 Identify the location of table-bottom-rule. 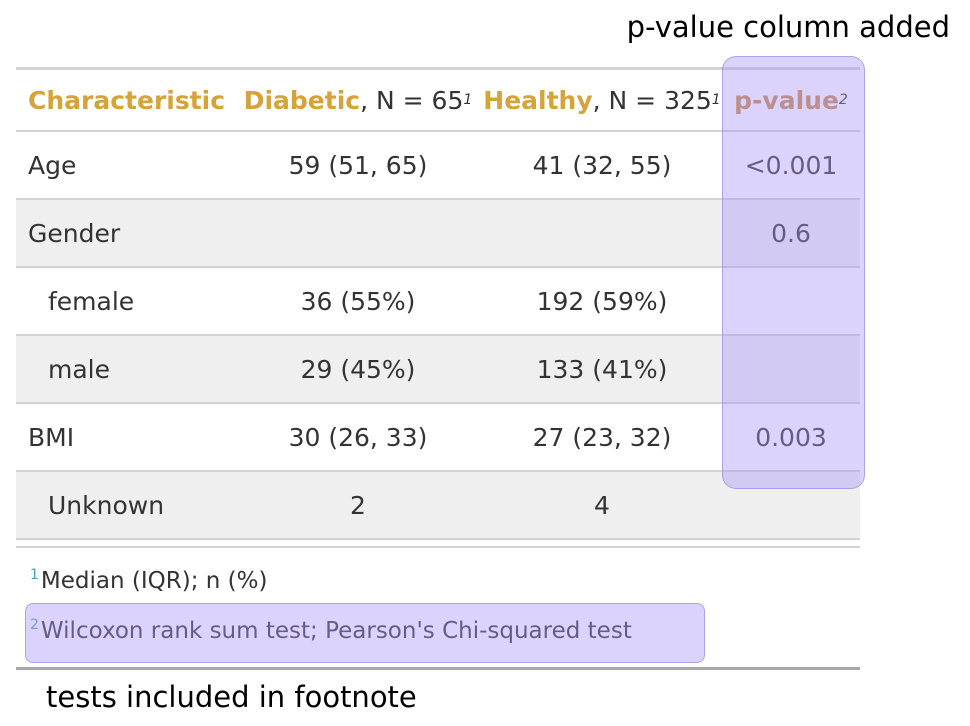
(438, 547).